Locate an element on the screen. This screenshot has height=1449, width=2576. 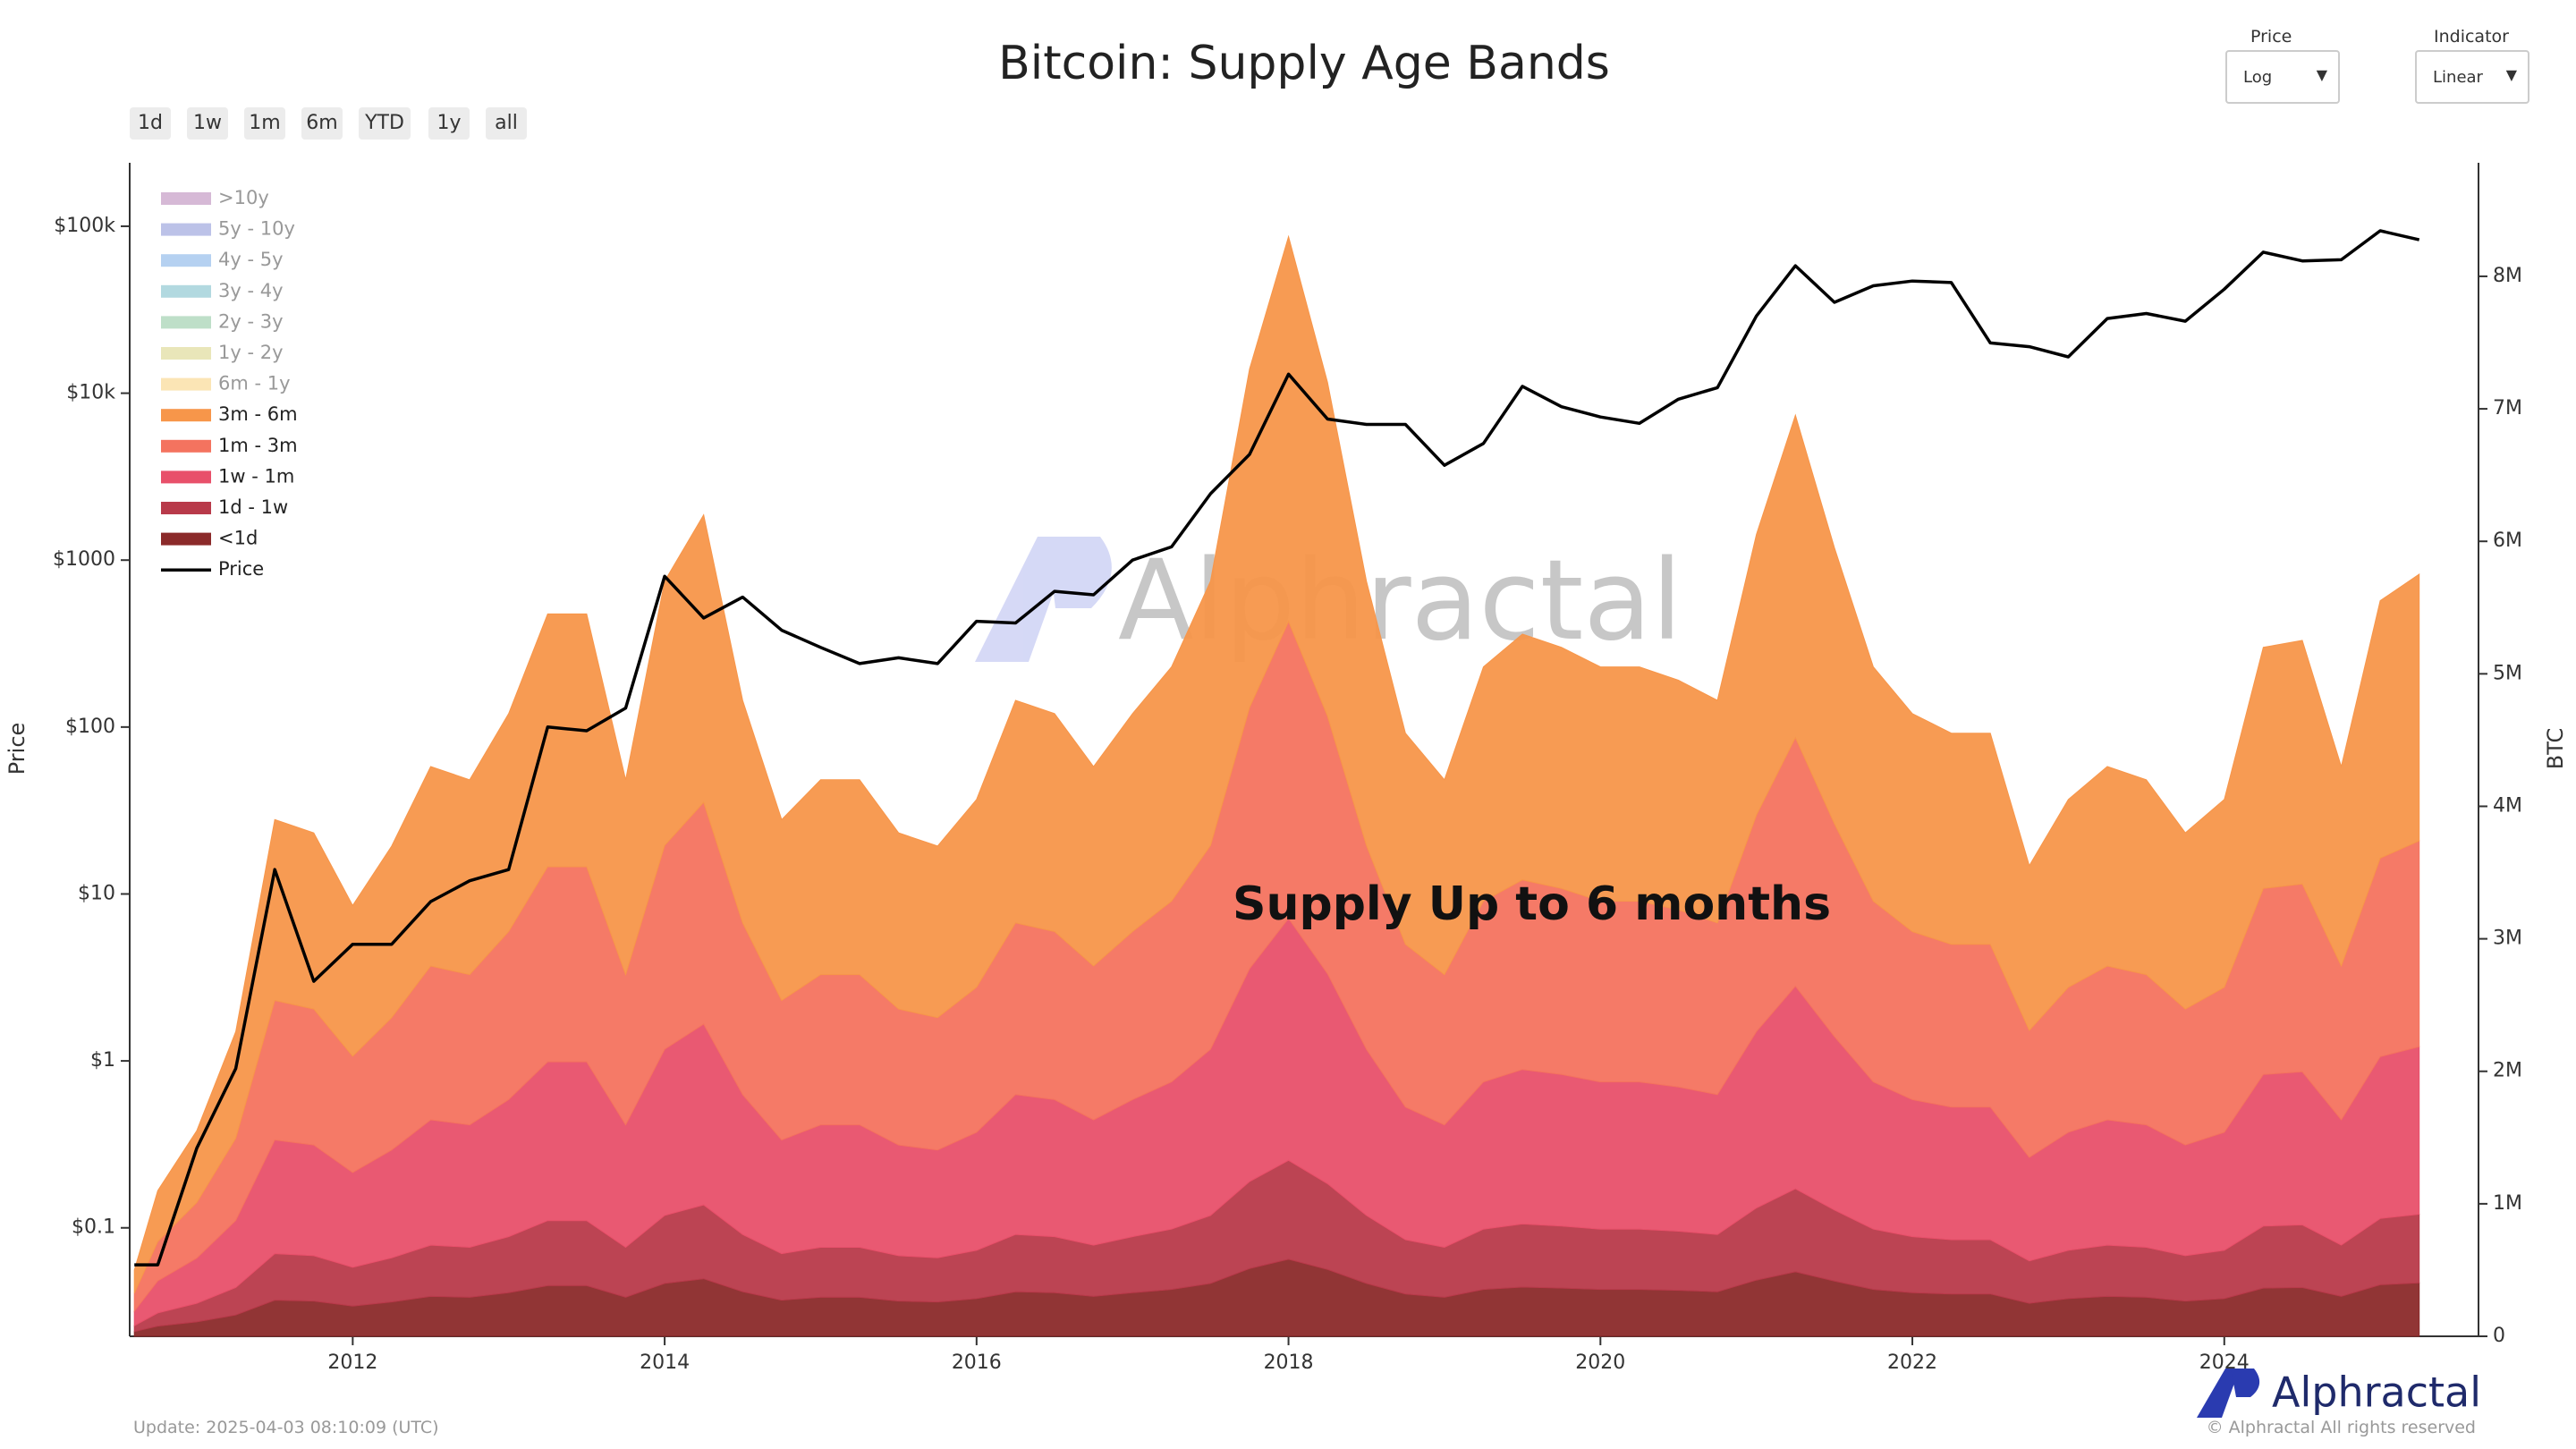
range-button: 6m is located at coordinates (322, 123).